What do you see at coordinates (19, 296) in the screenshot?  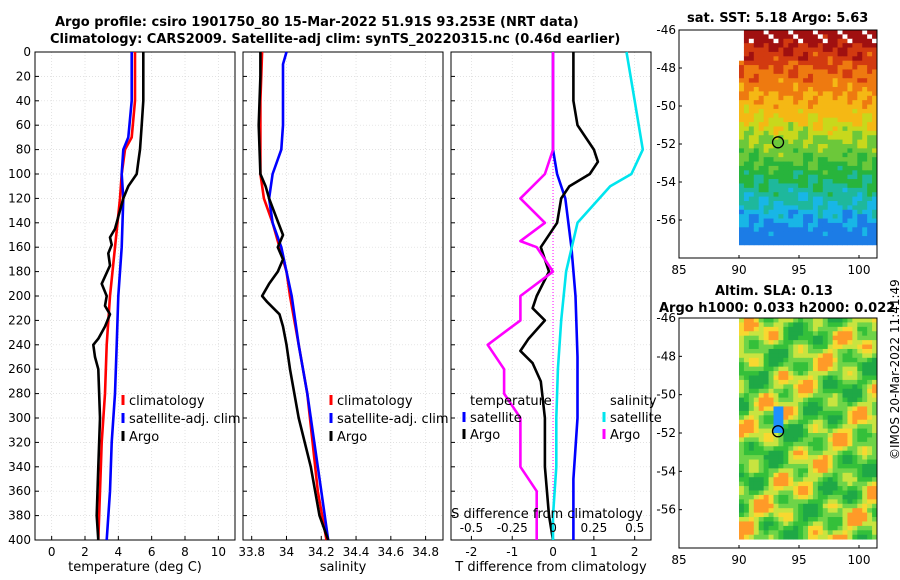 I see `y-tick-label: 200` at bounding box center [19, 296].